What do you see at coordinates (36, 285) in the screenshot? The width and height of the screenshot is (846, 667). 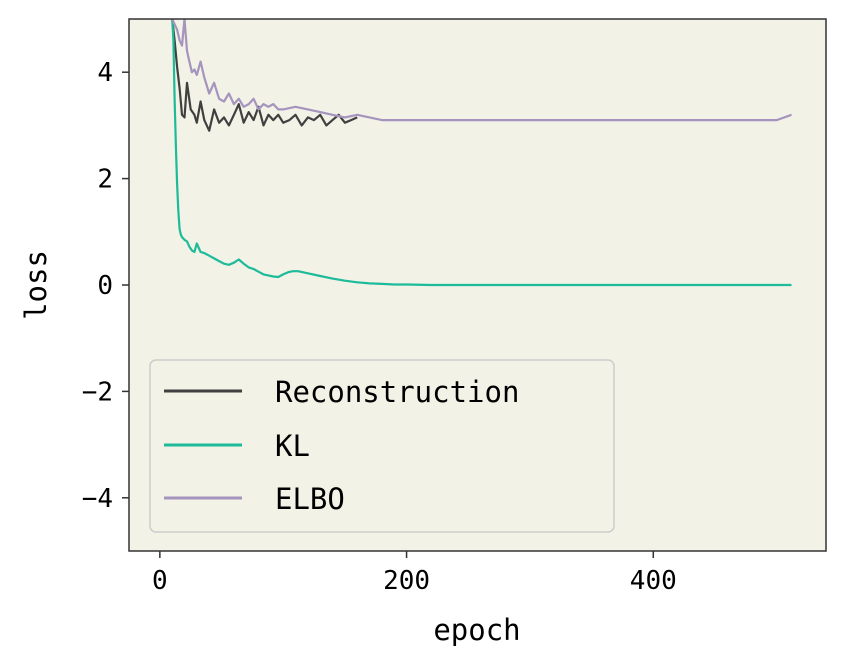 I see `y-axis-label: loss` at bounding box center [36, 285].